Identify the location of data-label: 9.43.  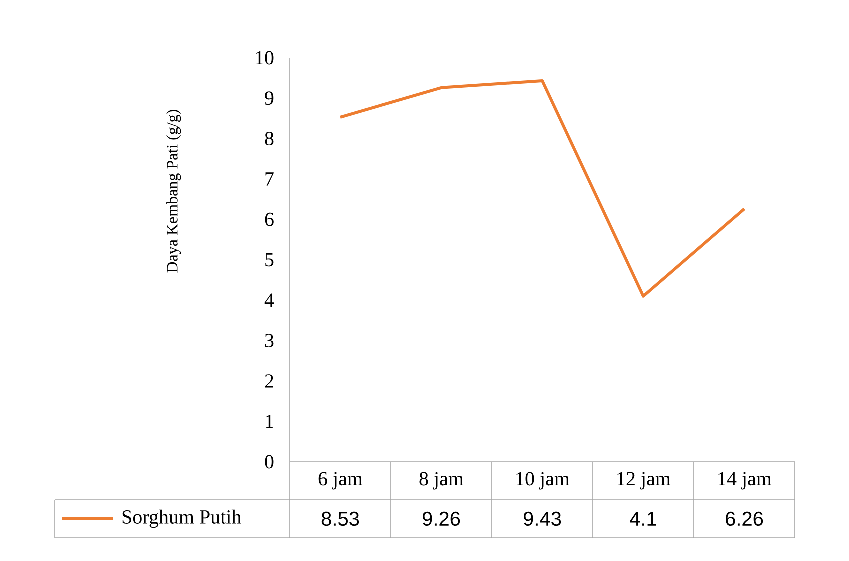
(543, 519).